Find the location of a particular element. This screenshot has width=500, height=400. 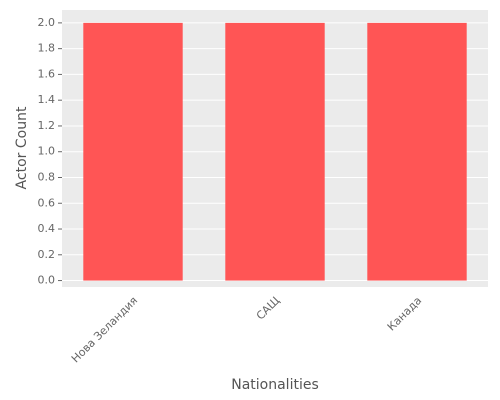

y-tick-label: 0.6 is located at coordinates (47, 202).